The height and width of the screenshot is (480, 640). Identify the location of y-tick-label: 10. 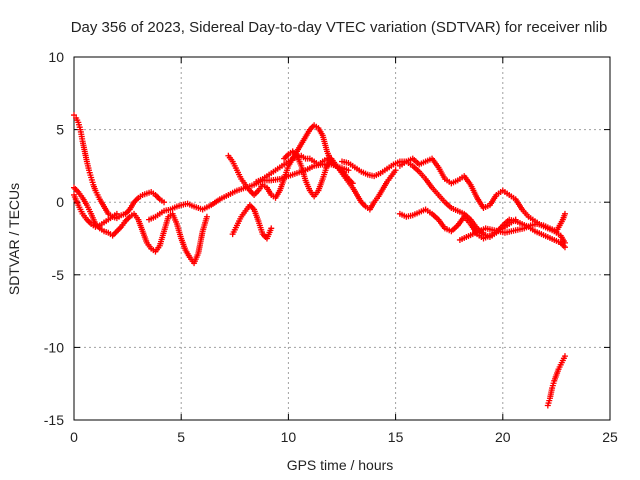
(56, 57).